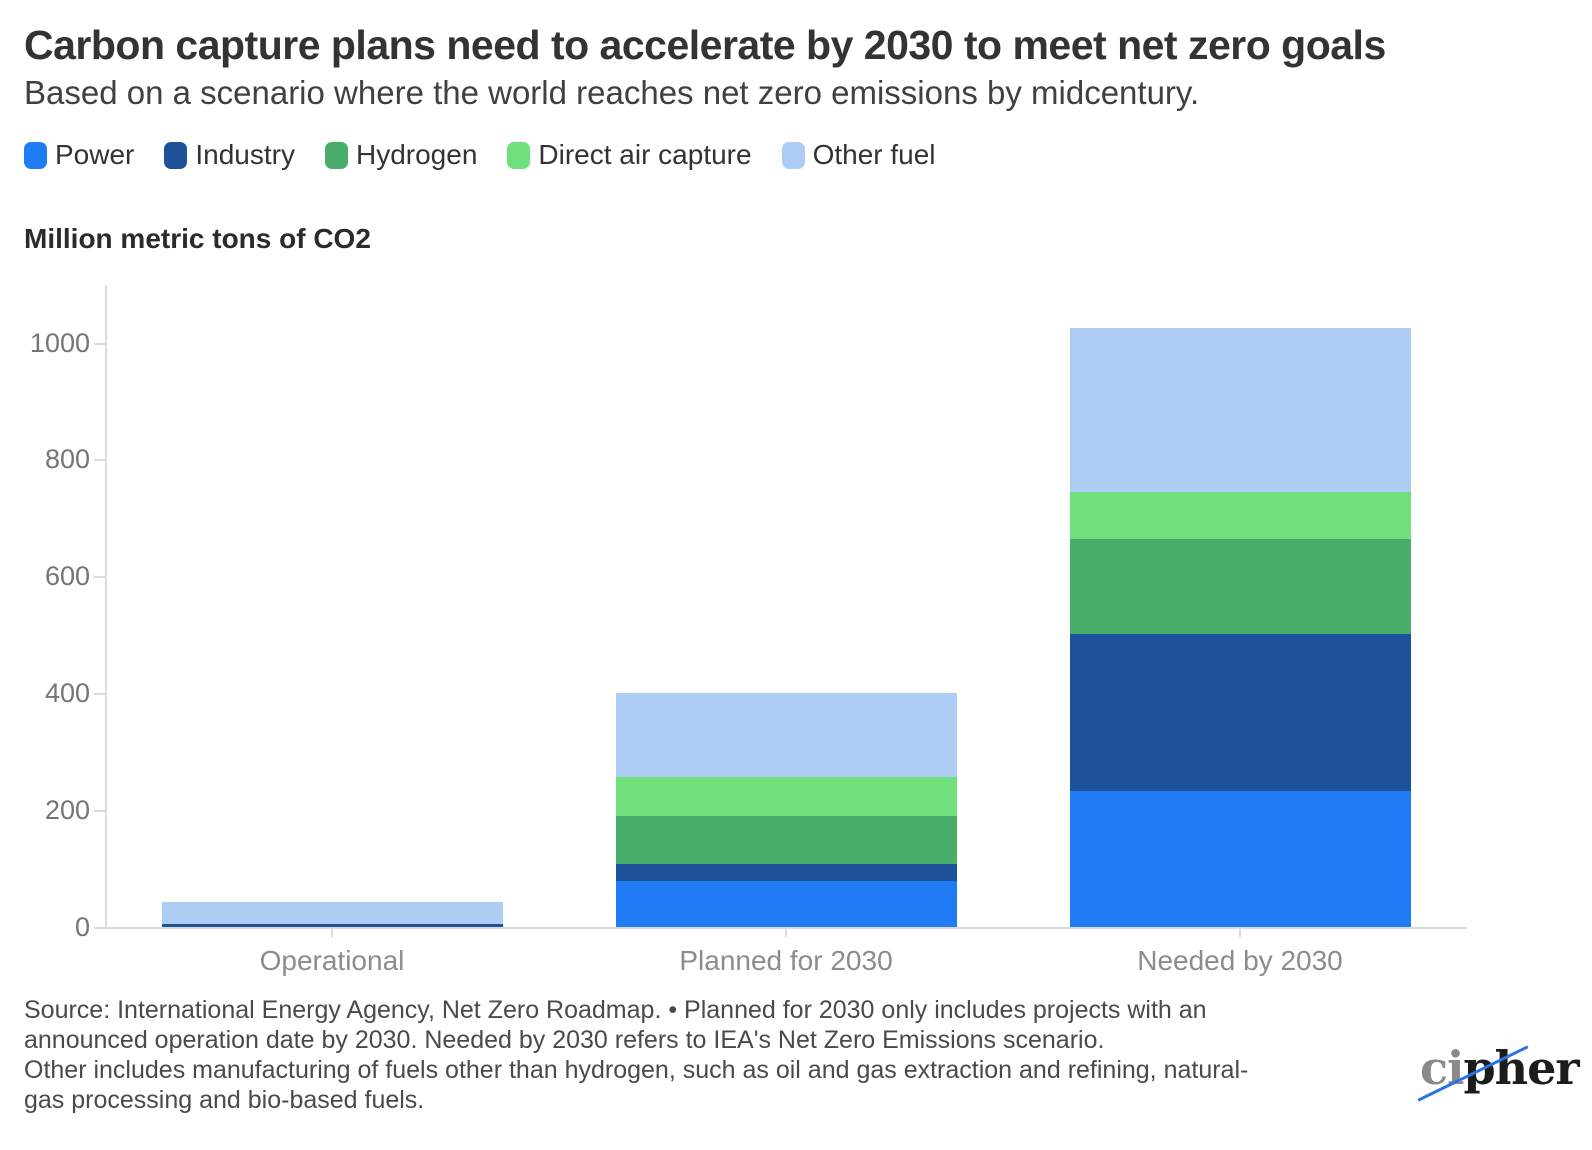 This screenshot has width=1592, height=1150. Describe the element at coordinates (793, 155) in the screenshot. I see `legend-swatch-other-fuel` at that location.